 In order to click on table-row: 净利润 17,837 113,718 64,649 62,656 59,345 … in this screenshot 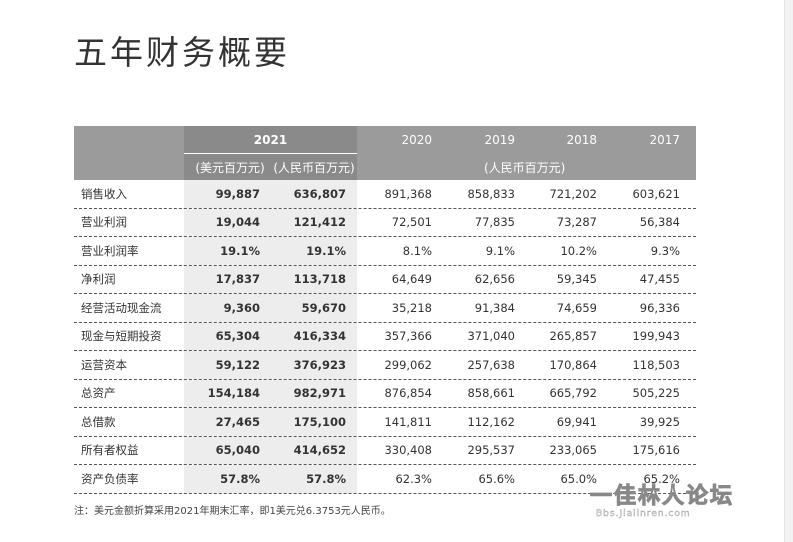, I will do `click(385, 279)`.